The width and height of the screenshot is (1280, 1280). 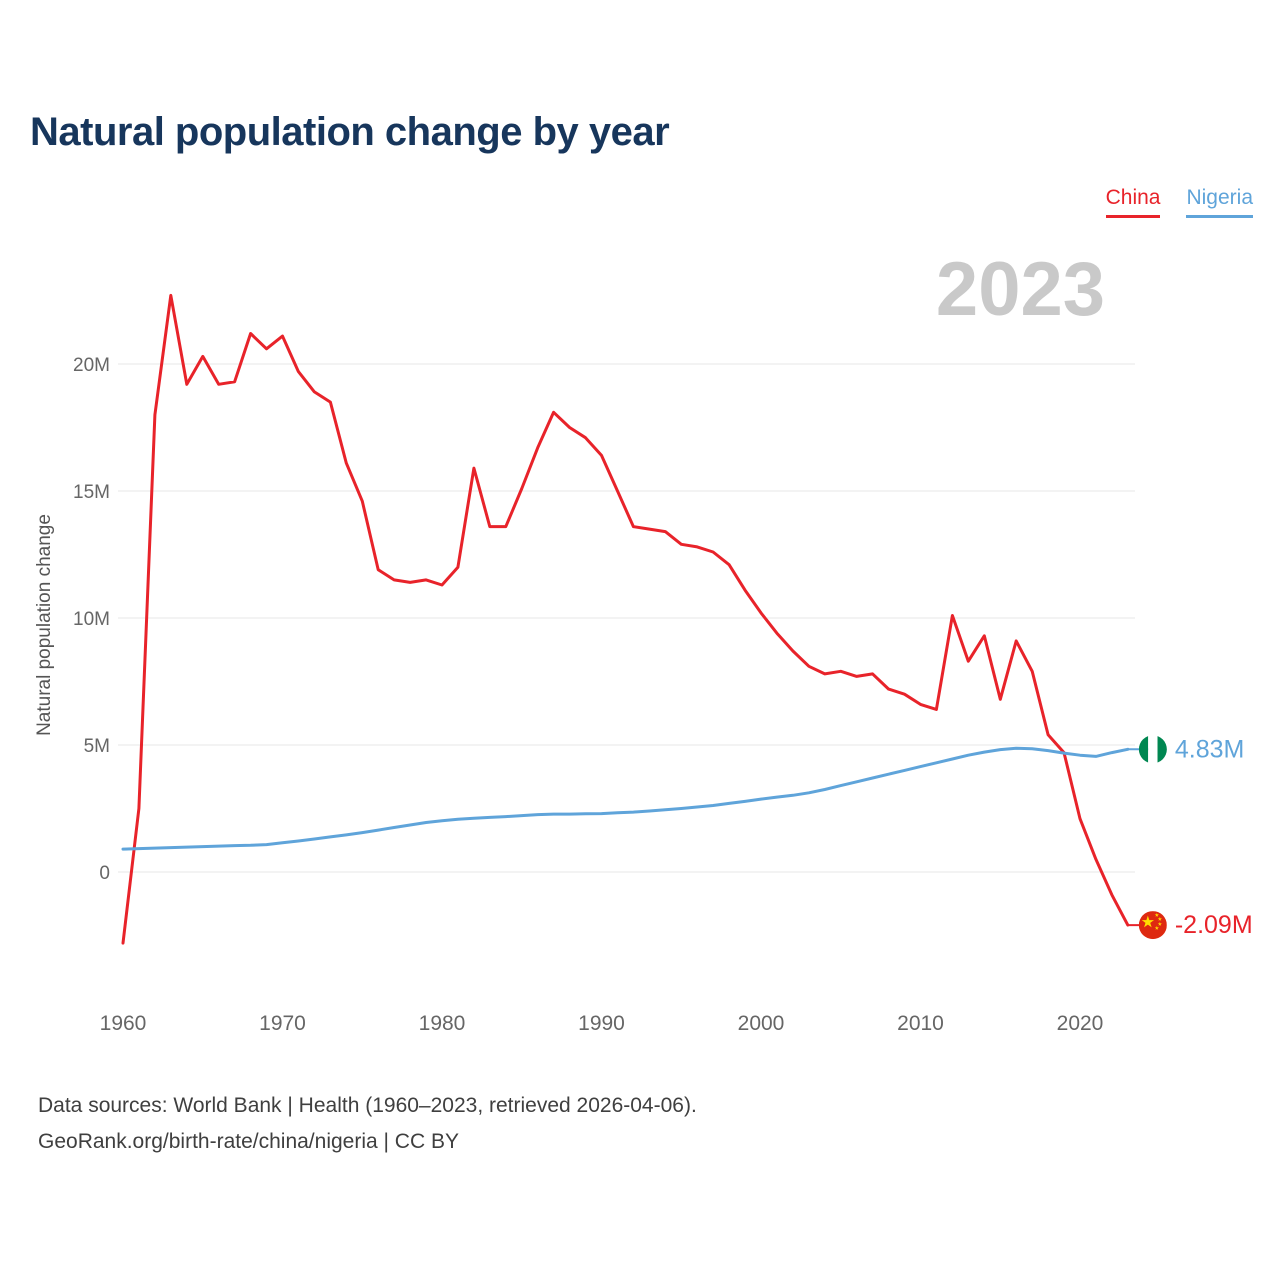 What do you see at coordinates (1080, 1023) in the screenshot?
I see `x-tick-label: 2020` at bounding box center [1080, 1023].